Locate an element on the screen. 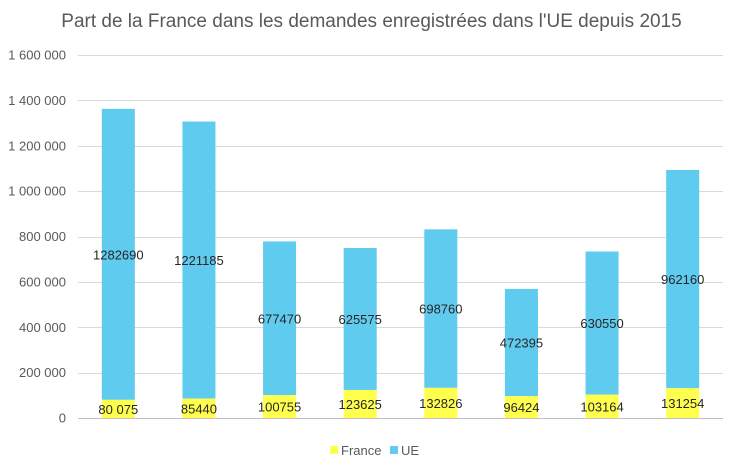 This screenshot has width=743, height=472. data-label-ue-2022: 962160 is located at coordinates (682, 279).